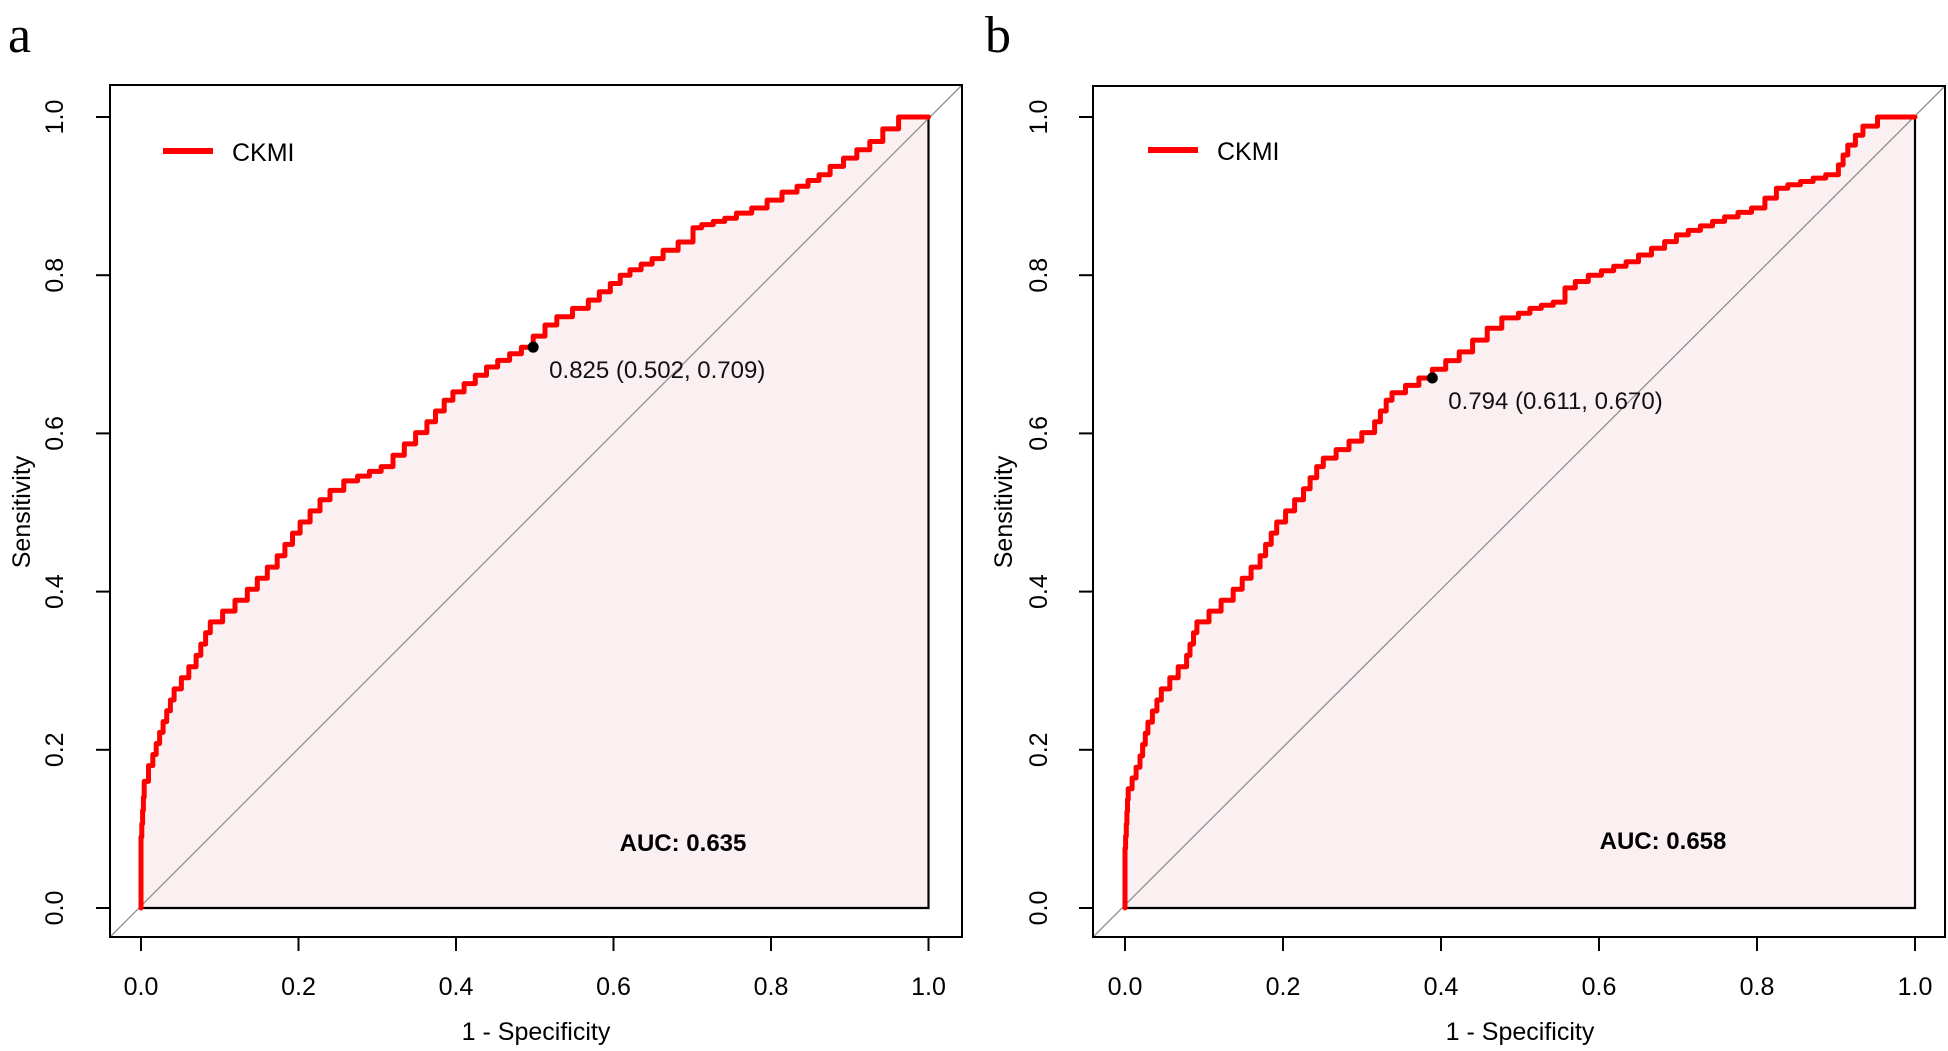 This screenshot has height=1051, width=1948. What do you see at coordinates (1248, 152) in the screenshot?
I see `panel-b-legend-label: CKMI` at bounding box center [1248, 152].